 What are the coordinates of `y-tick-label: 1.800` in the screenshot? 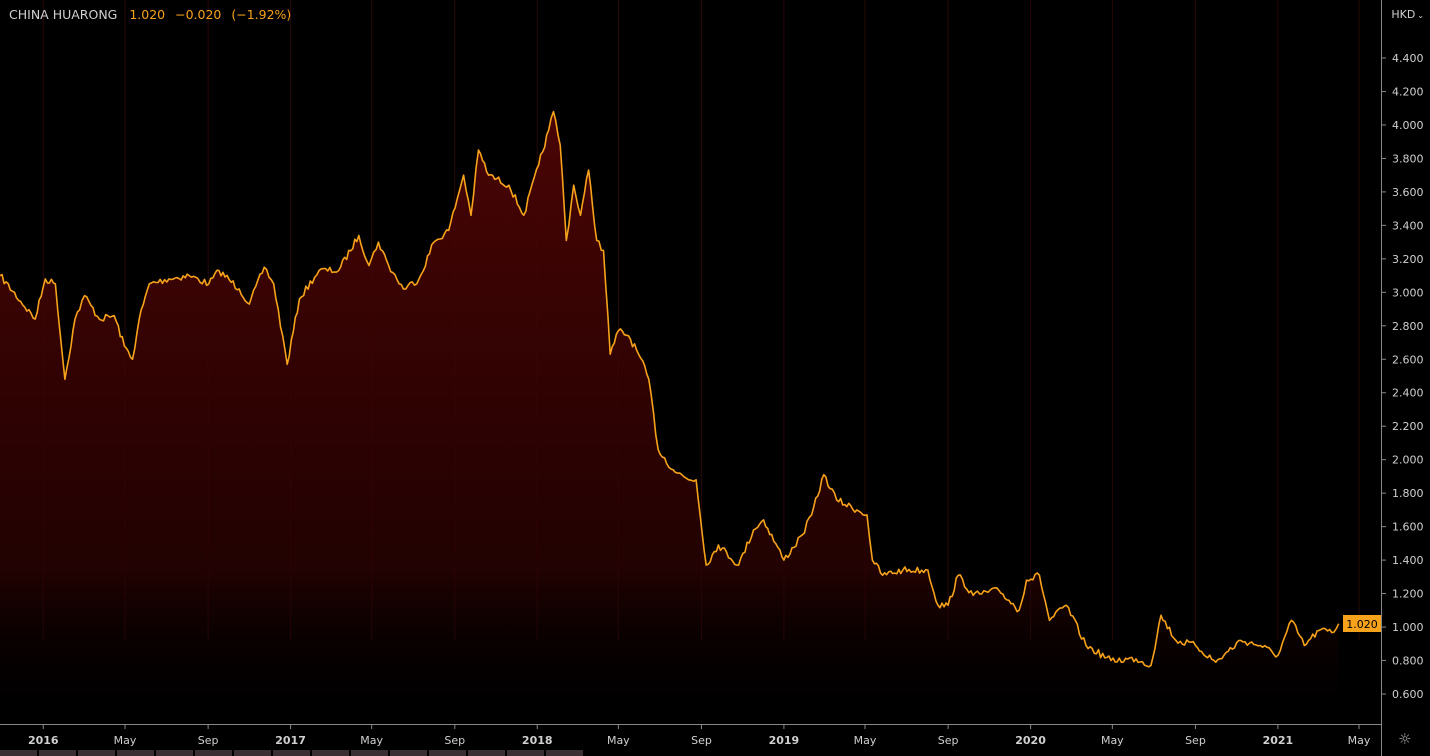 It's located at (1408, 493).